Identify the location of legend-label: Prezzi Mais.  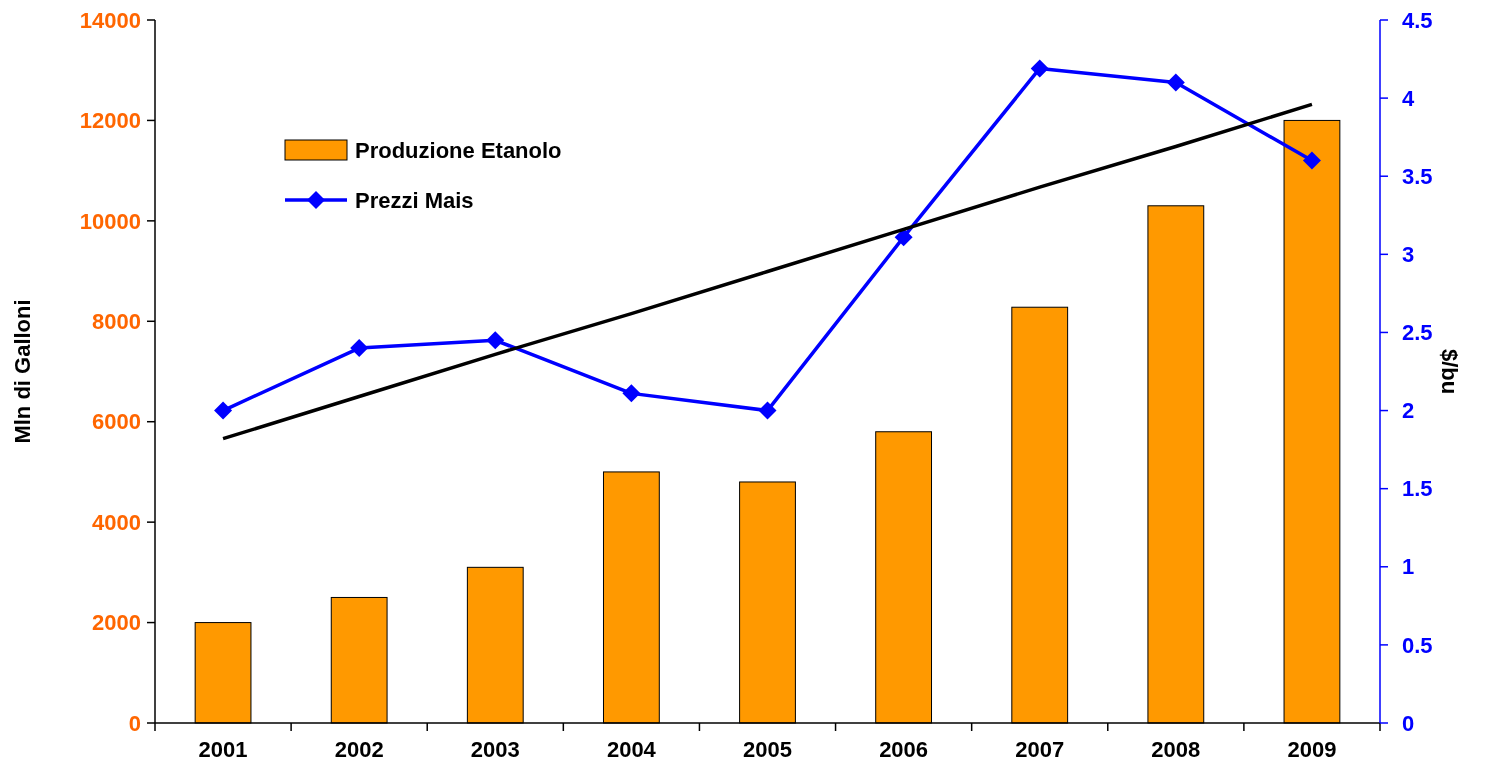
(414, 200).